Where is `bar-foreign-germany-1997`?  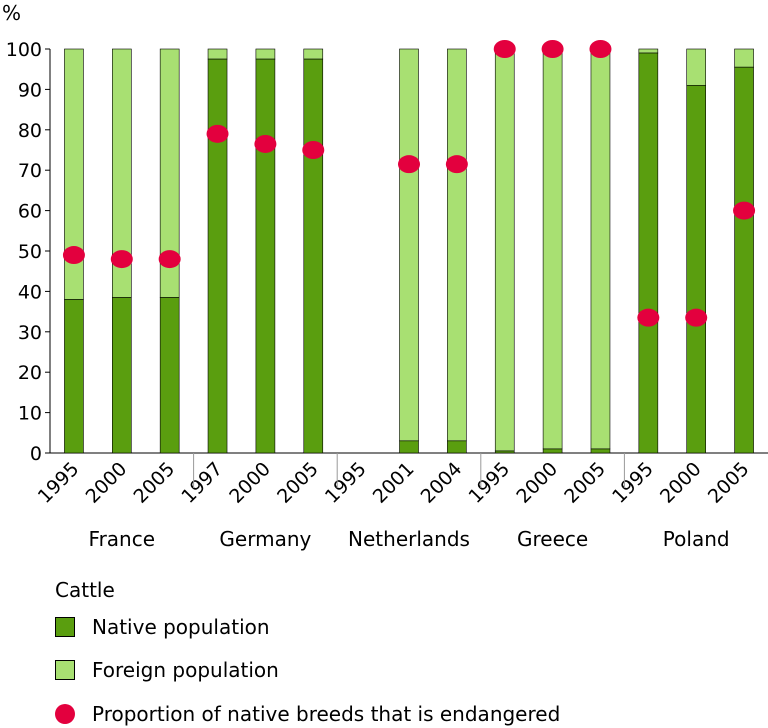 bar-foreign-germany-1997 is located at coordinates (217, 54).